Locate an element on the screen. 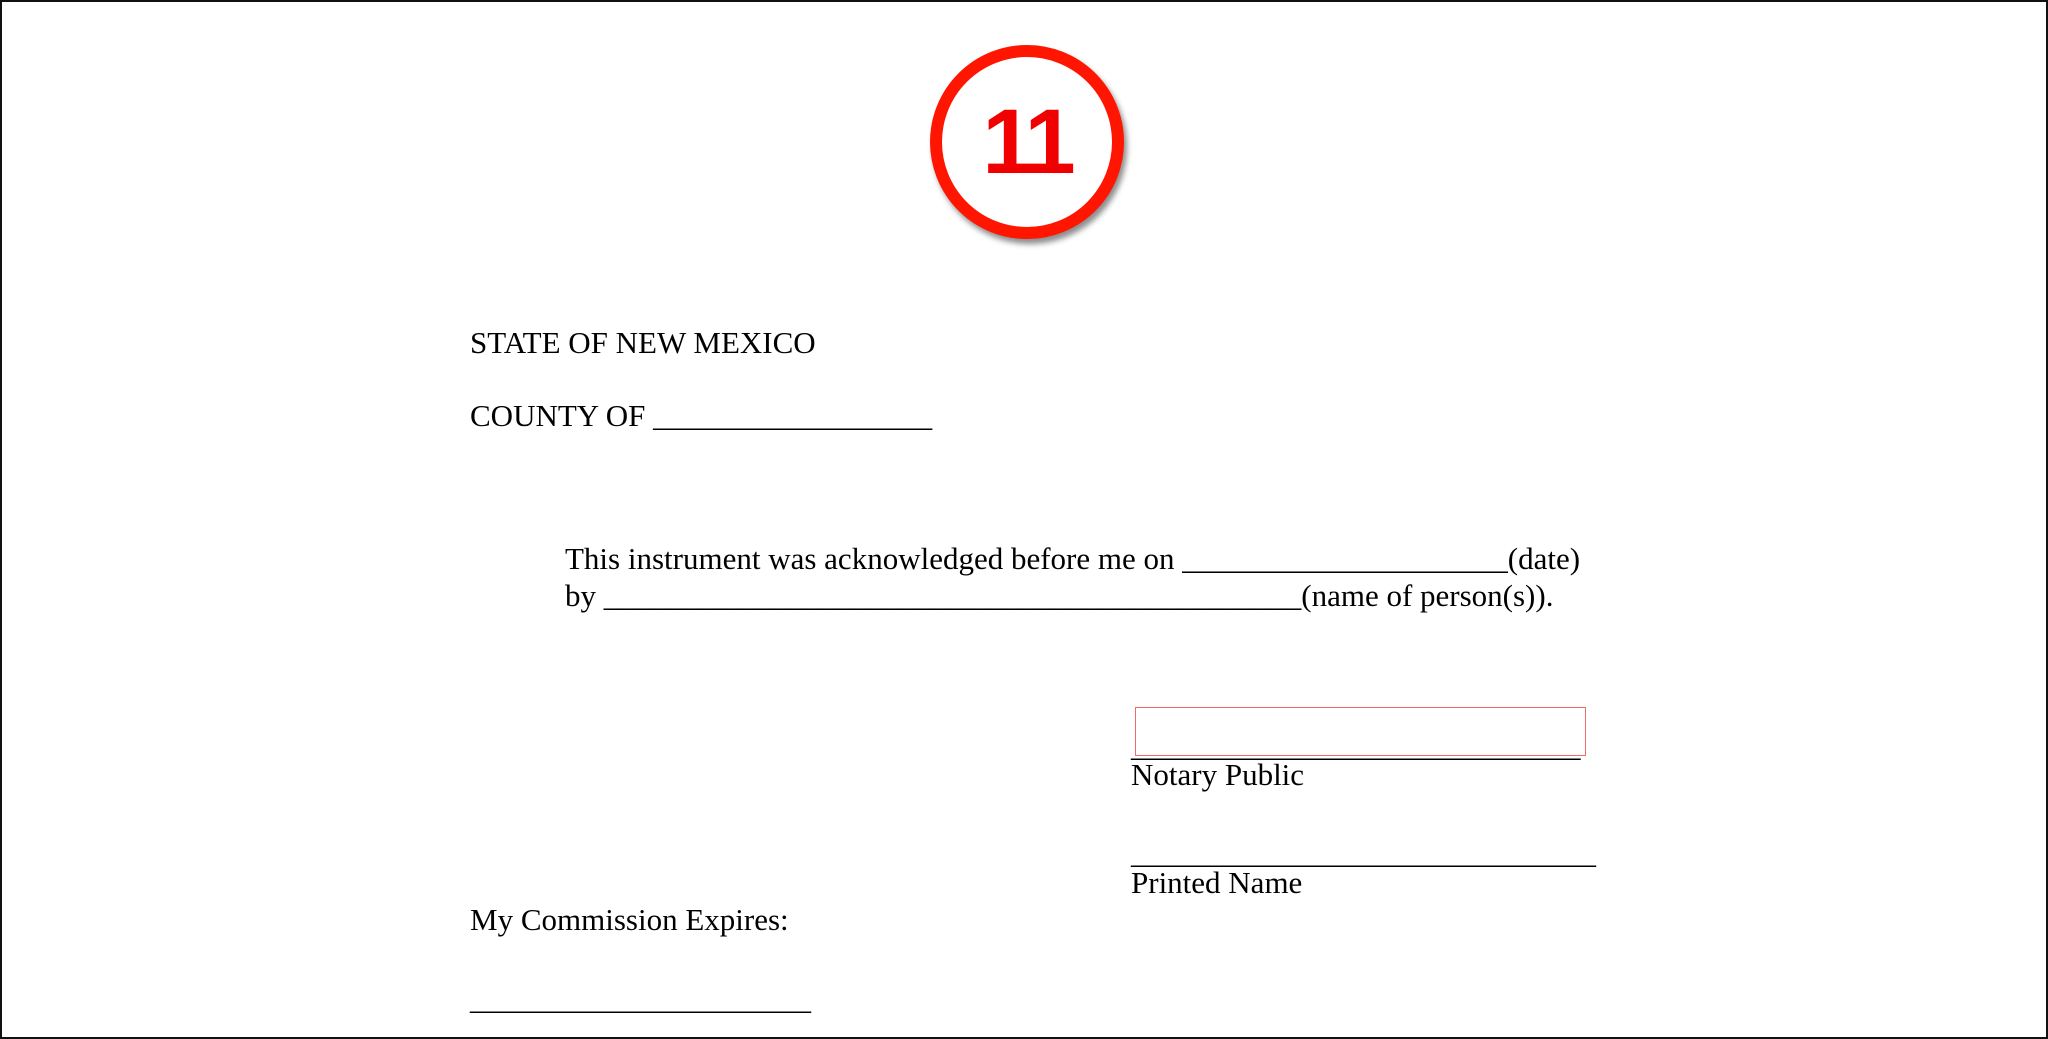 The width and height of the screenshot is (2048, 1039). notary-public-label: Notary Public is located at coordinates (1218, 774).